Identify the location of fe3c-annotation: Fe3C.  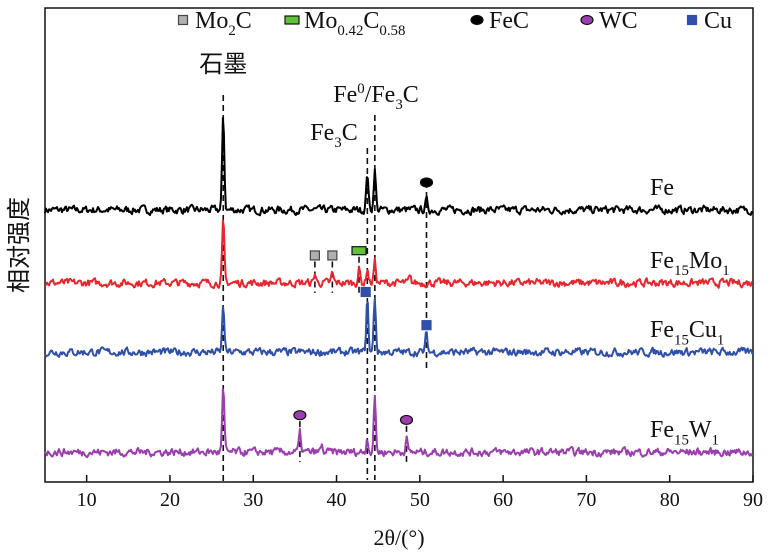
(333, 135).